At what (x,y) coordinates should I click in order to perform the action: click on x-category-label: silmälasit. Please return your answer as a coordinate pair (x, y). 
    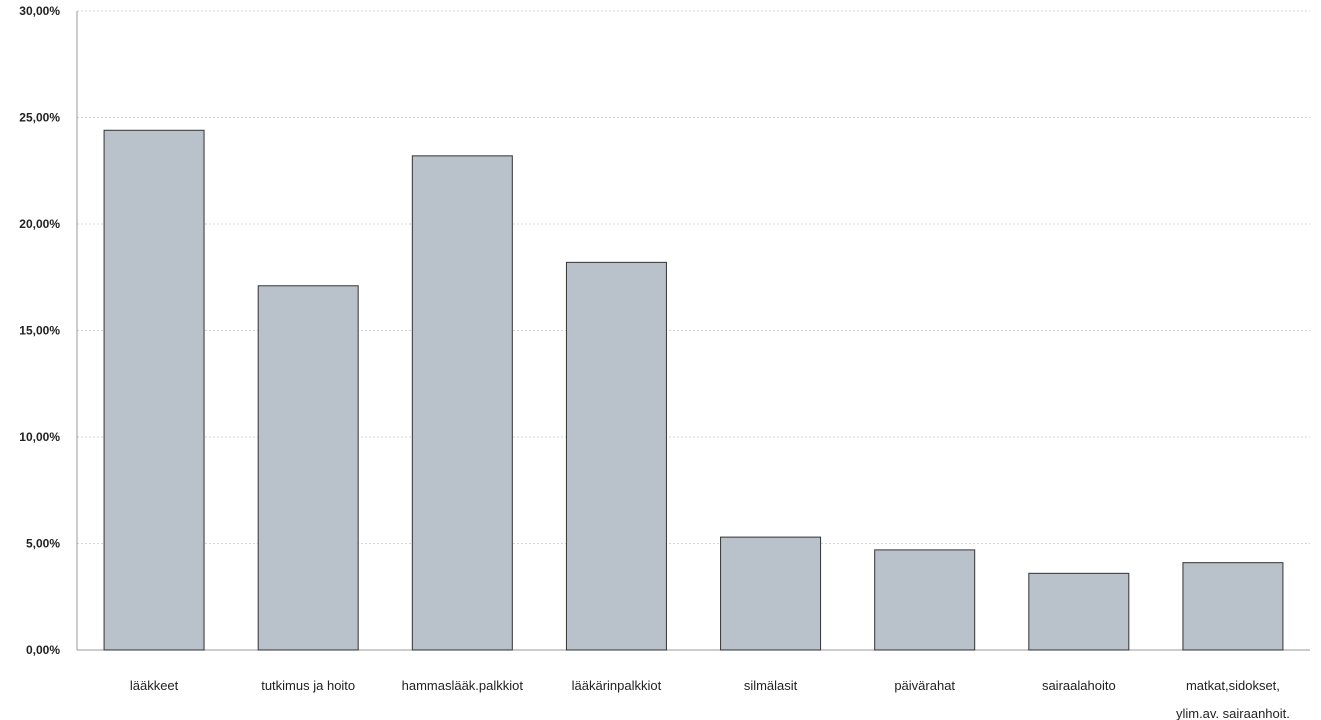
    Looking at the image, I should click on (771, 685).